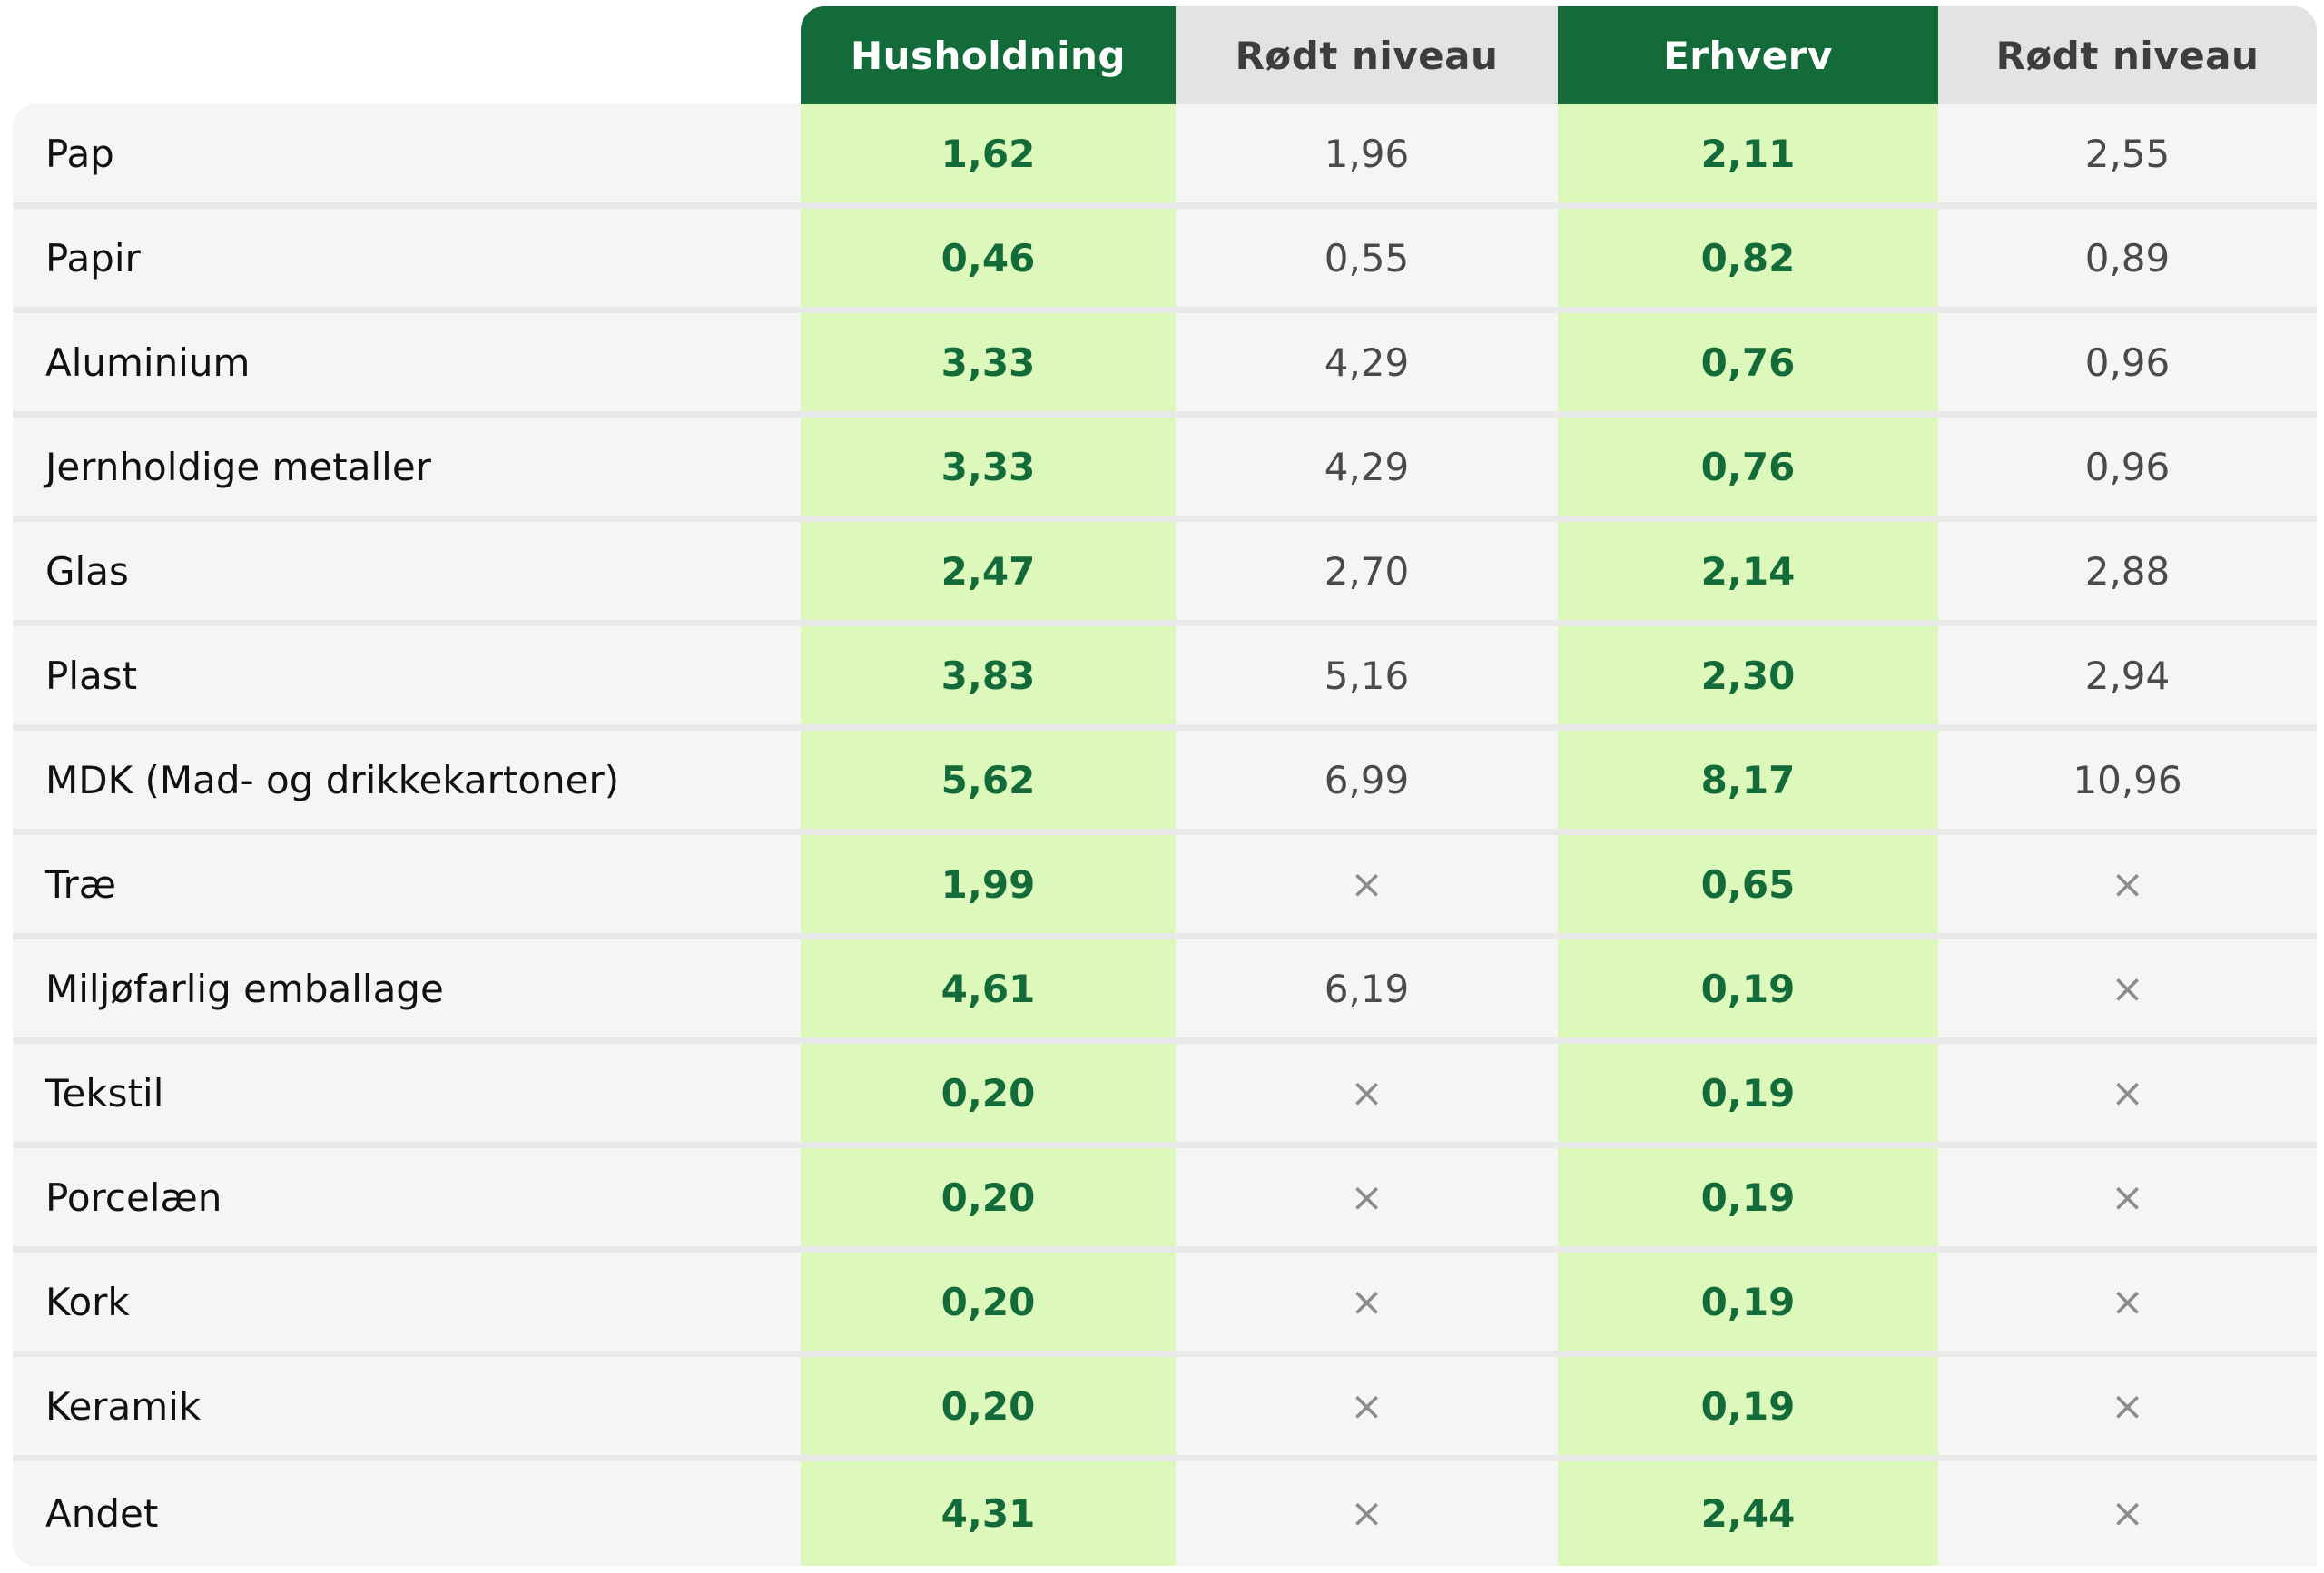 Image resolution: width=2324 pixels, height=1573 pixels. Describe the element at coordinates (1748, 1514) in the screenshot. I see `business-value: 2,44` at that location.